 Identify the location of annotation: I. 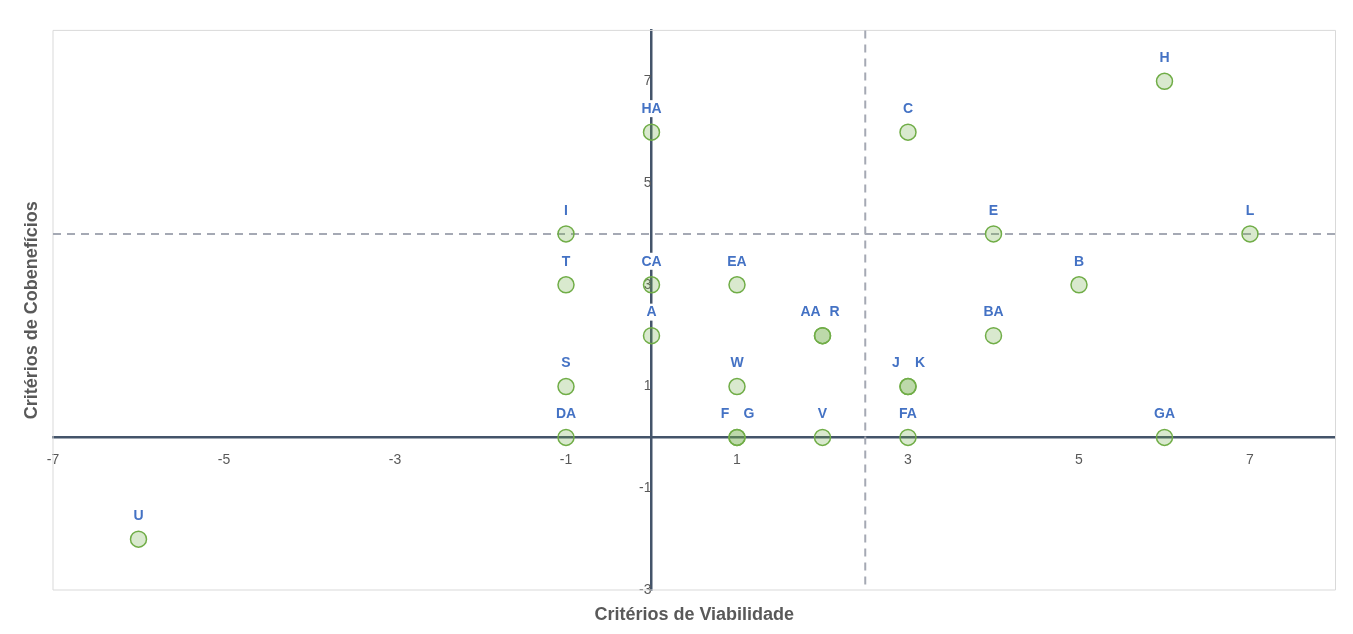
(566, 209).